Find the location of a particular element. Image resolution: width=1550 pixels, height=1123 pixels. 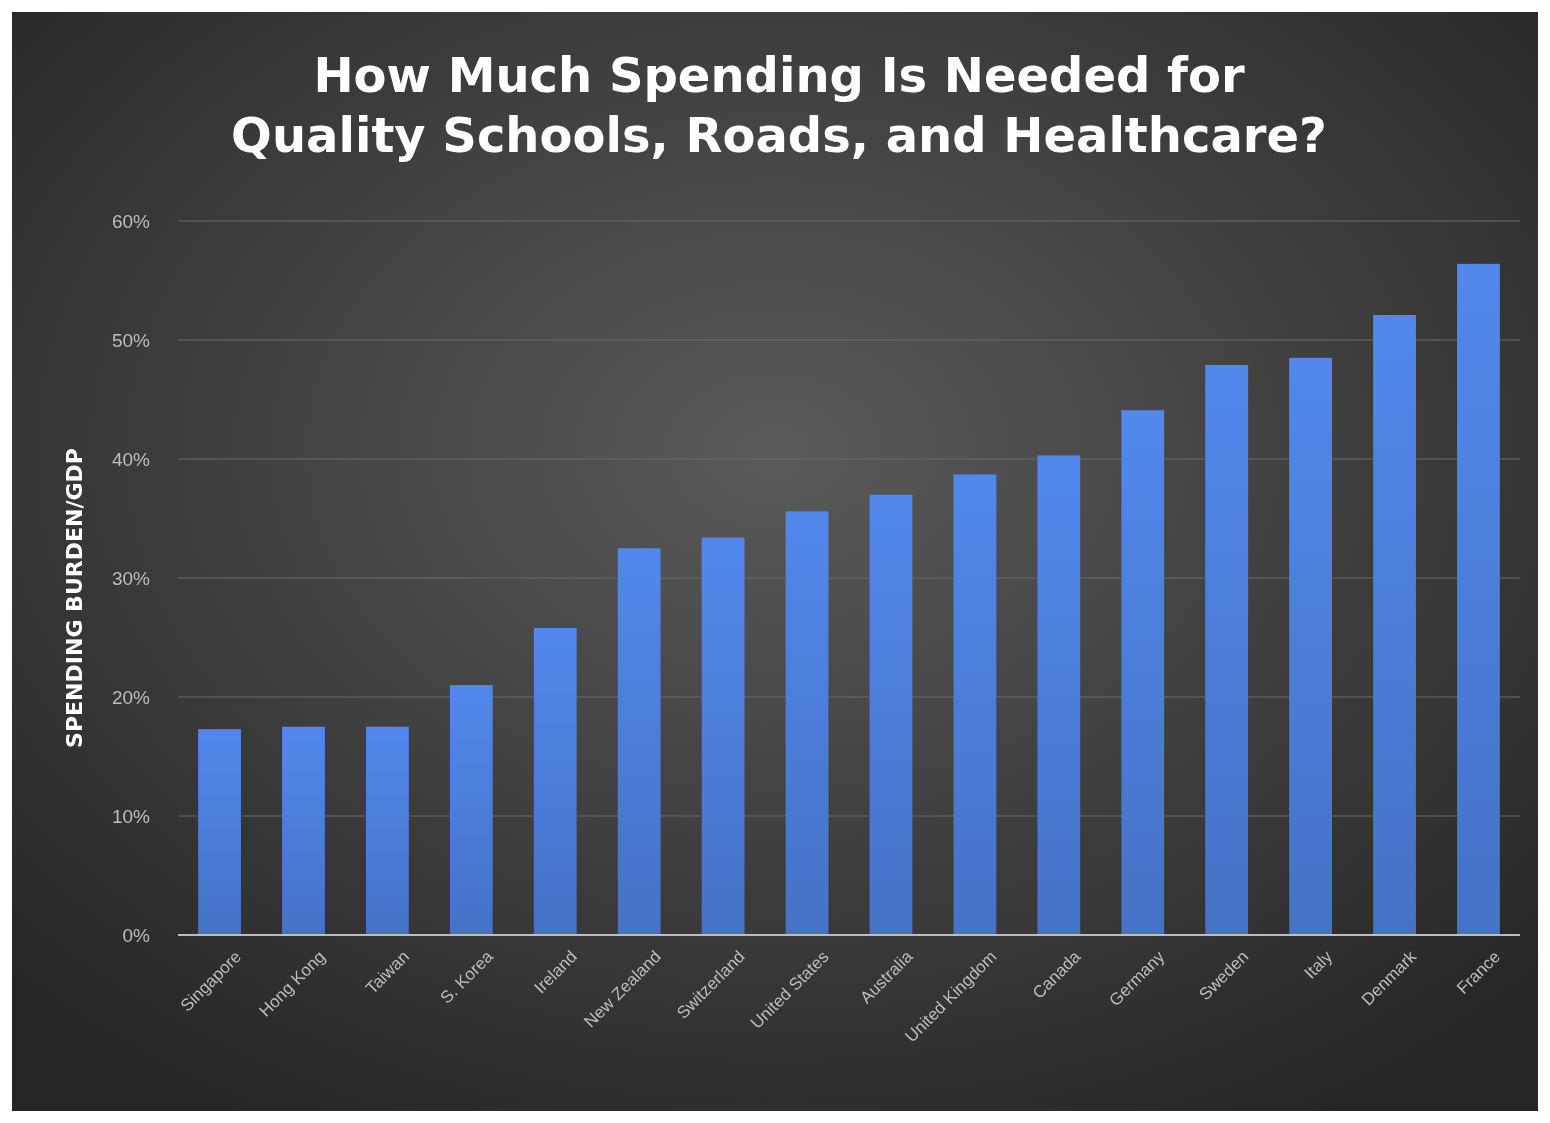

y-axis-title: SPENDING BURDEN/GDP is located at coordinates (74, 598).